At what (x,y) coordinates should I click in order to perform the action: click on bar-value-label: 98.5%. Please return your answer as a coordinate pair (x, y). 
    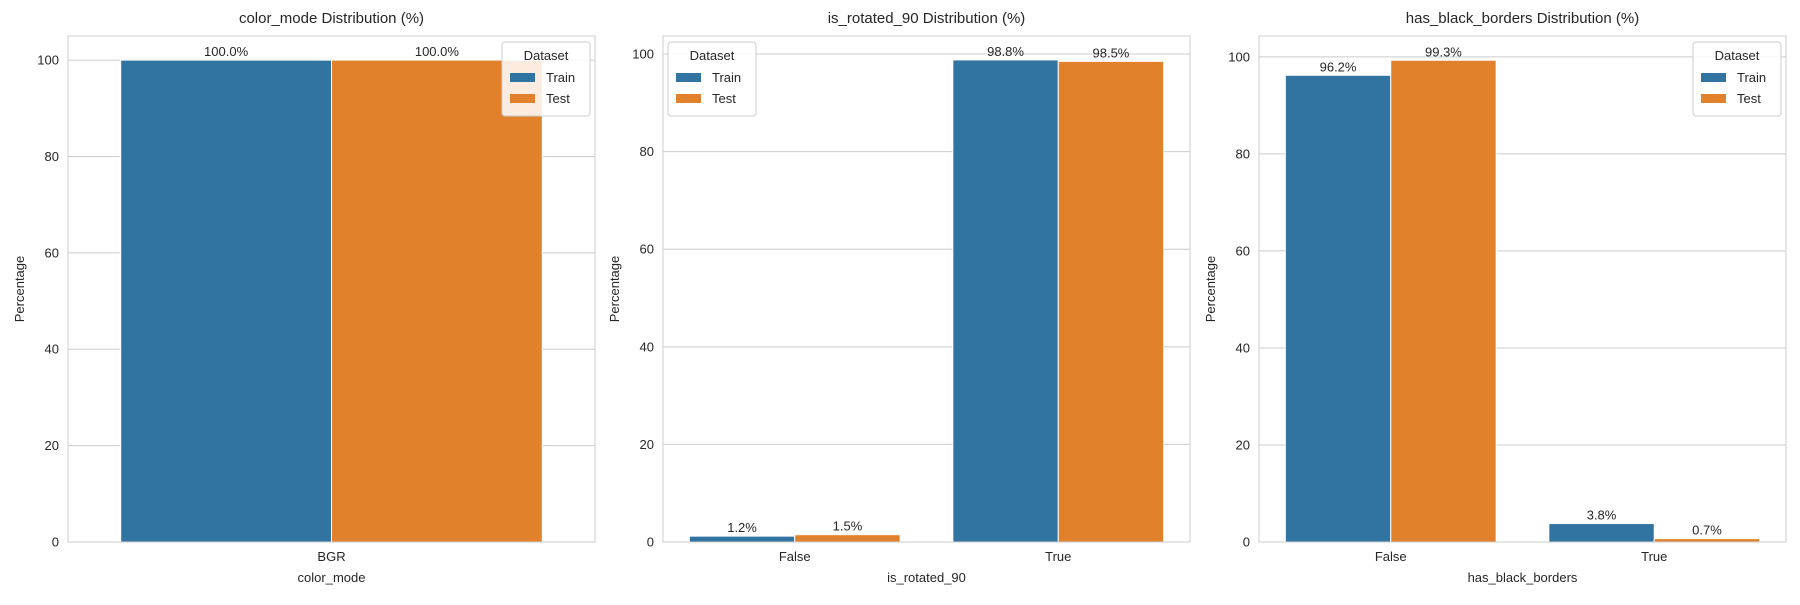
    Looking at the image, I should click on (1111, 52).